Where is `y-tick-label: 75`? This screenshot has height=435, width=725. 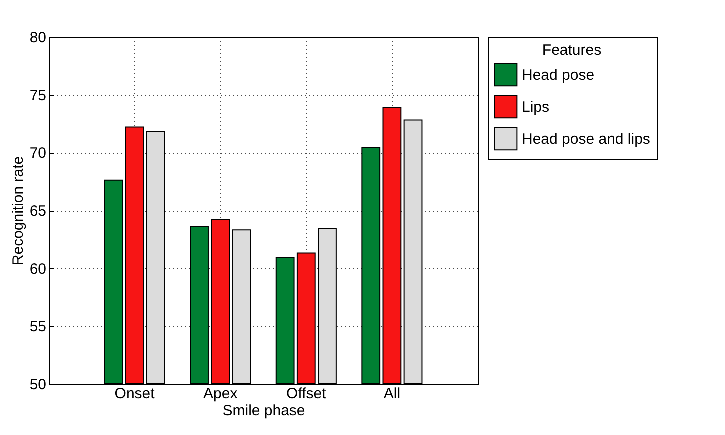 y-tick-label: 75 is located at coordinates (38, 95).